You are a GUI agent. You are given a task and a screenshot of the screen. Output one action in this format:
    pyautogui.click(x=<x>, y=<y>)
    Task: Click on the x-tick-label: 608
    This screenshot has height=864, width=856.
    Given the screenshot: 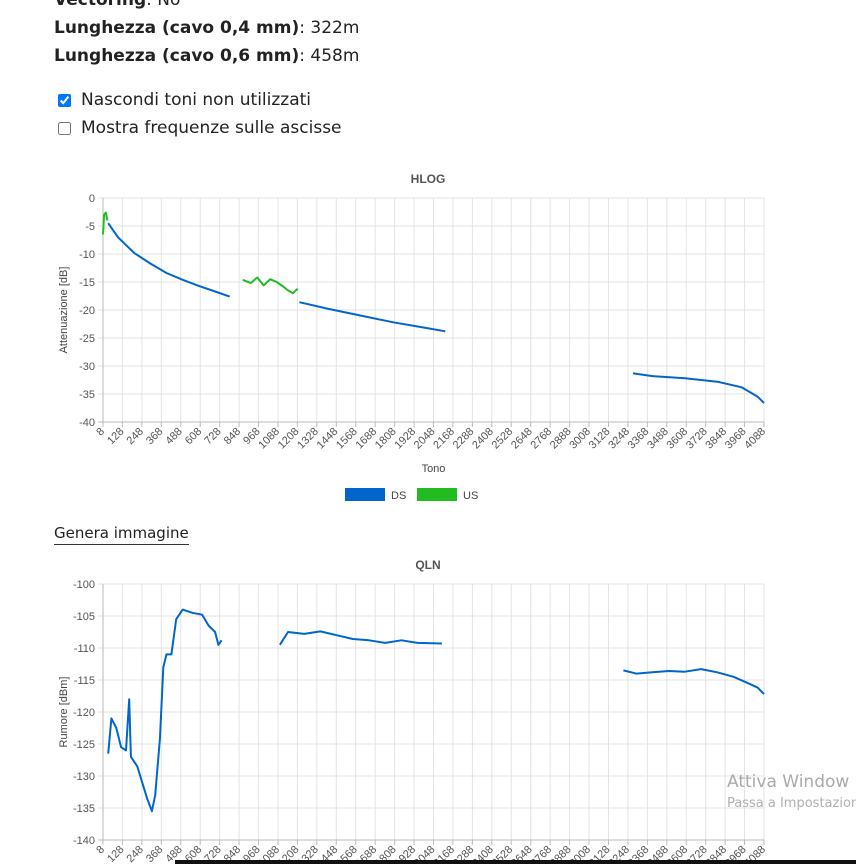 What is the action you would take?
    pyautogui.click(x=193, y=436)
    